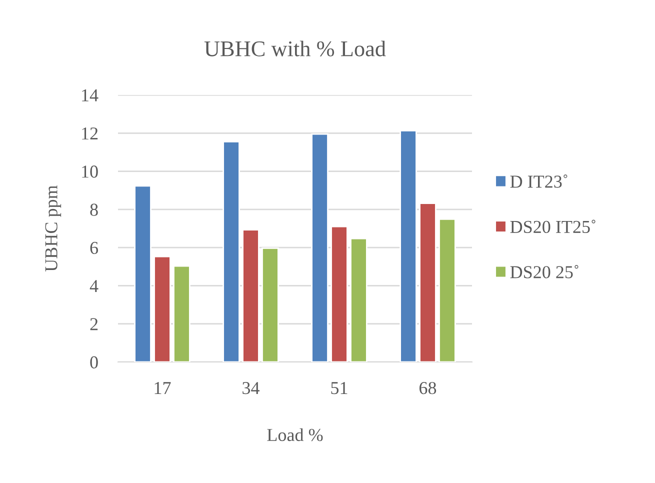 This screenshot has width=655, height=483. I want to click on y-tick-label: 8, so click(94, 210).